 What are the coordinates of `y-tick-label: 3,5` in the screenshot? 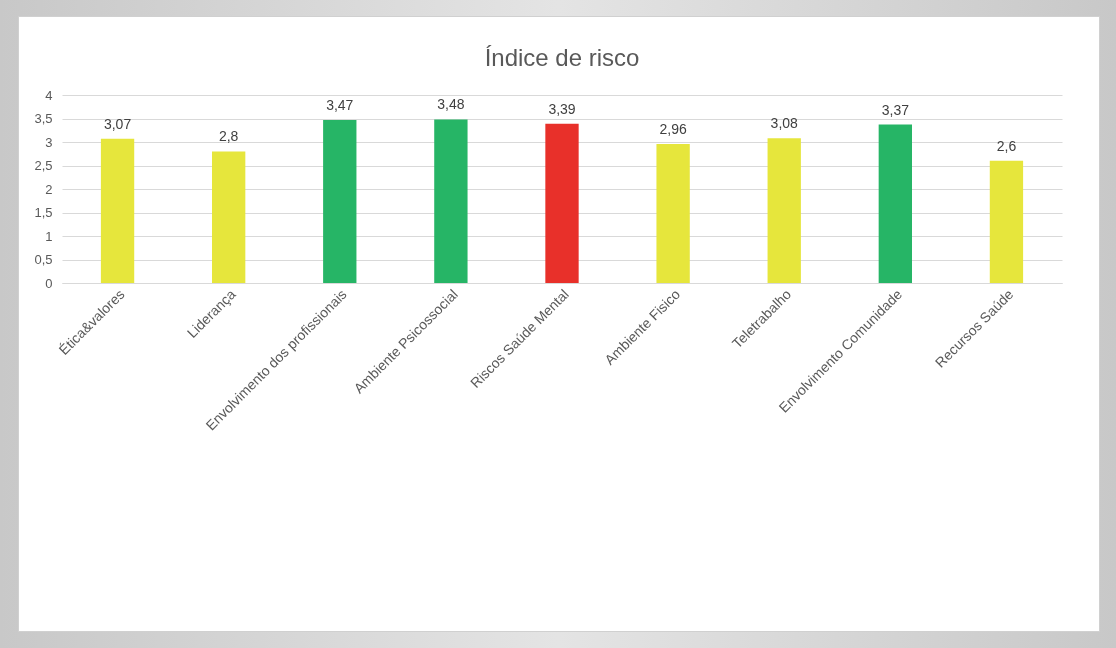 It's located at (43, 118).